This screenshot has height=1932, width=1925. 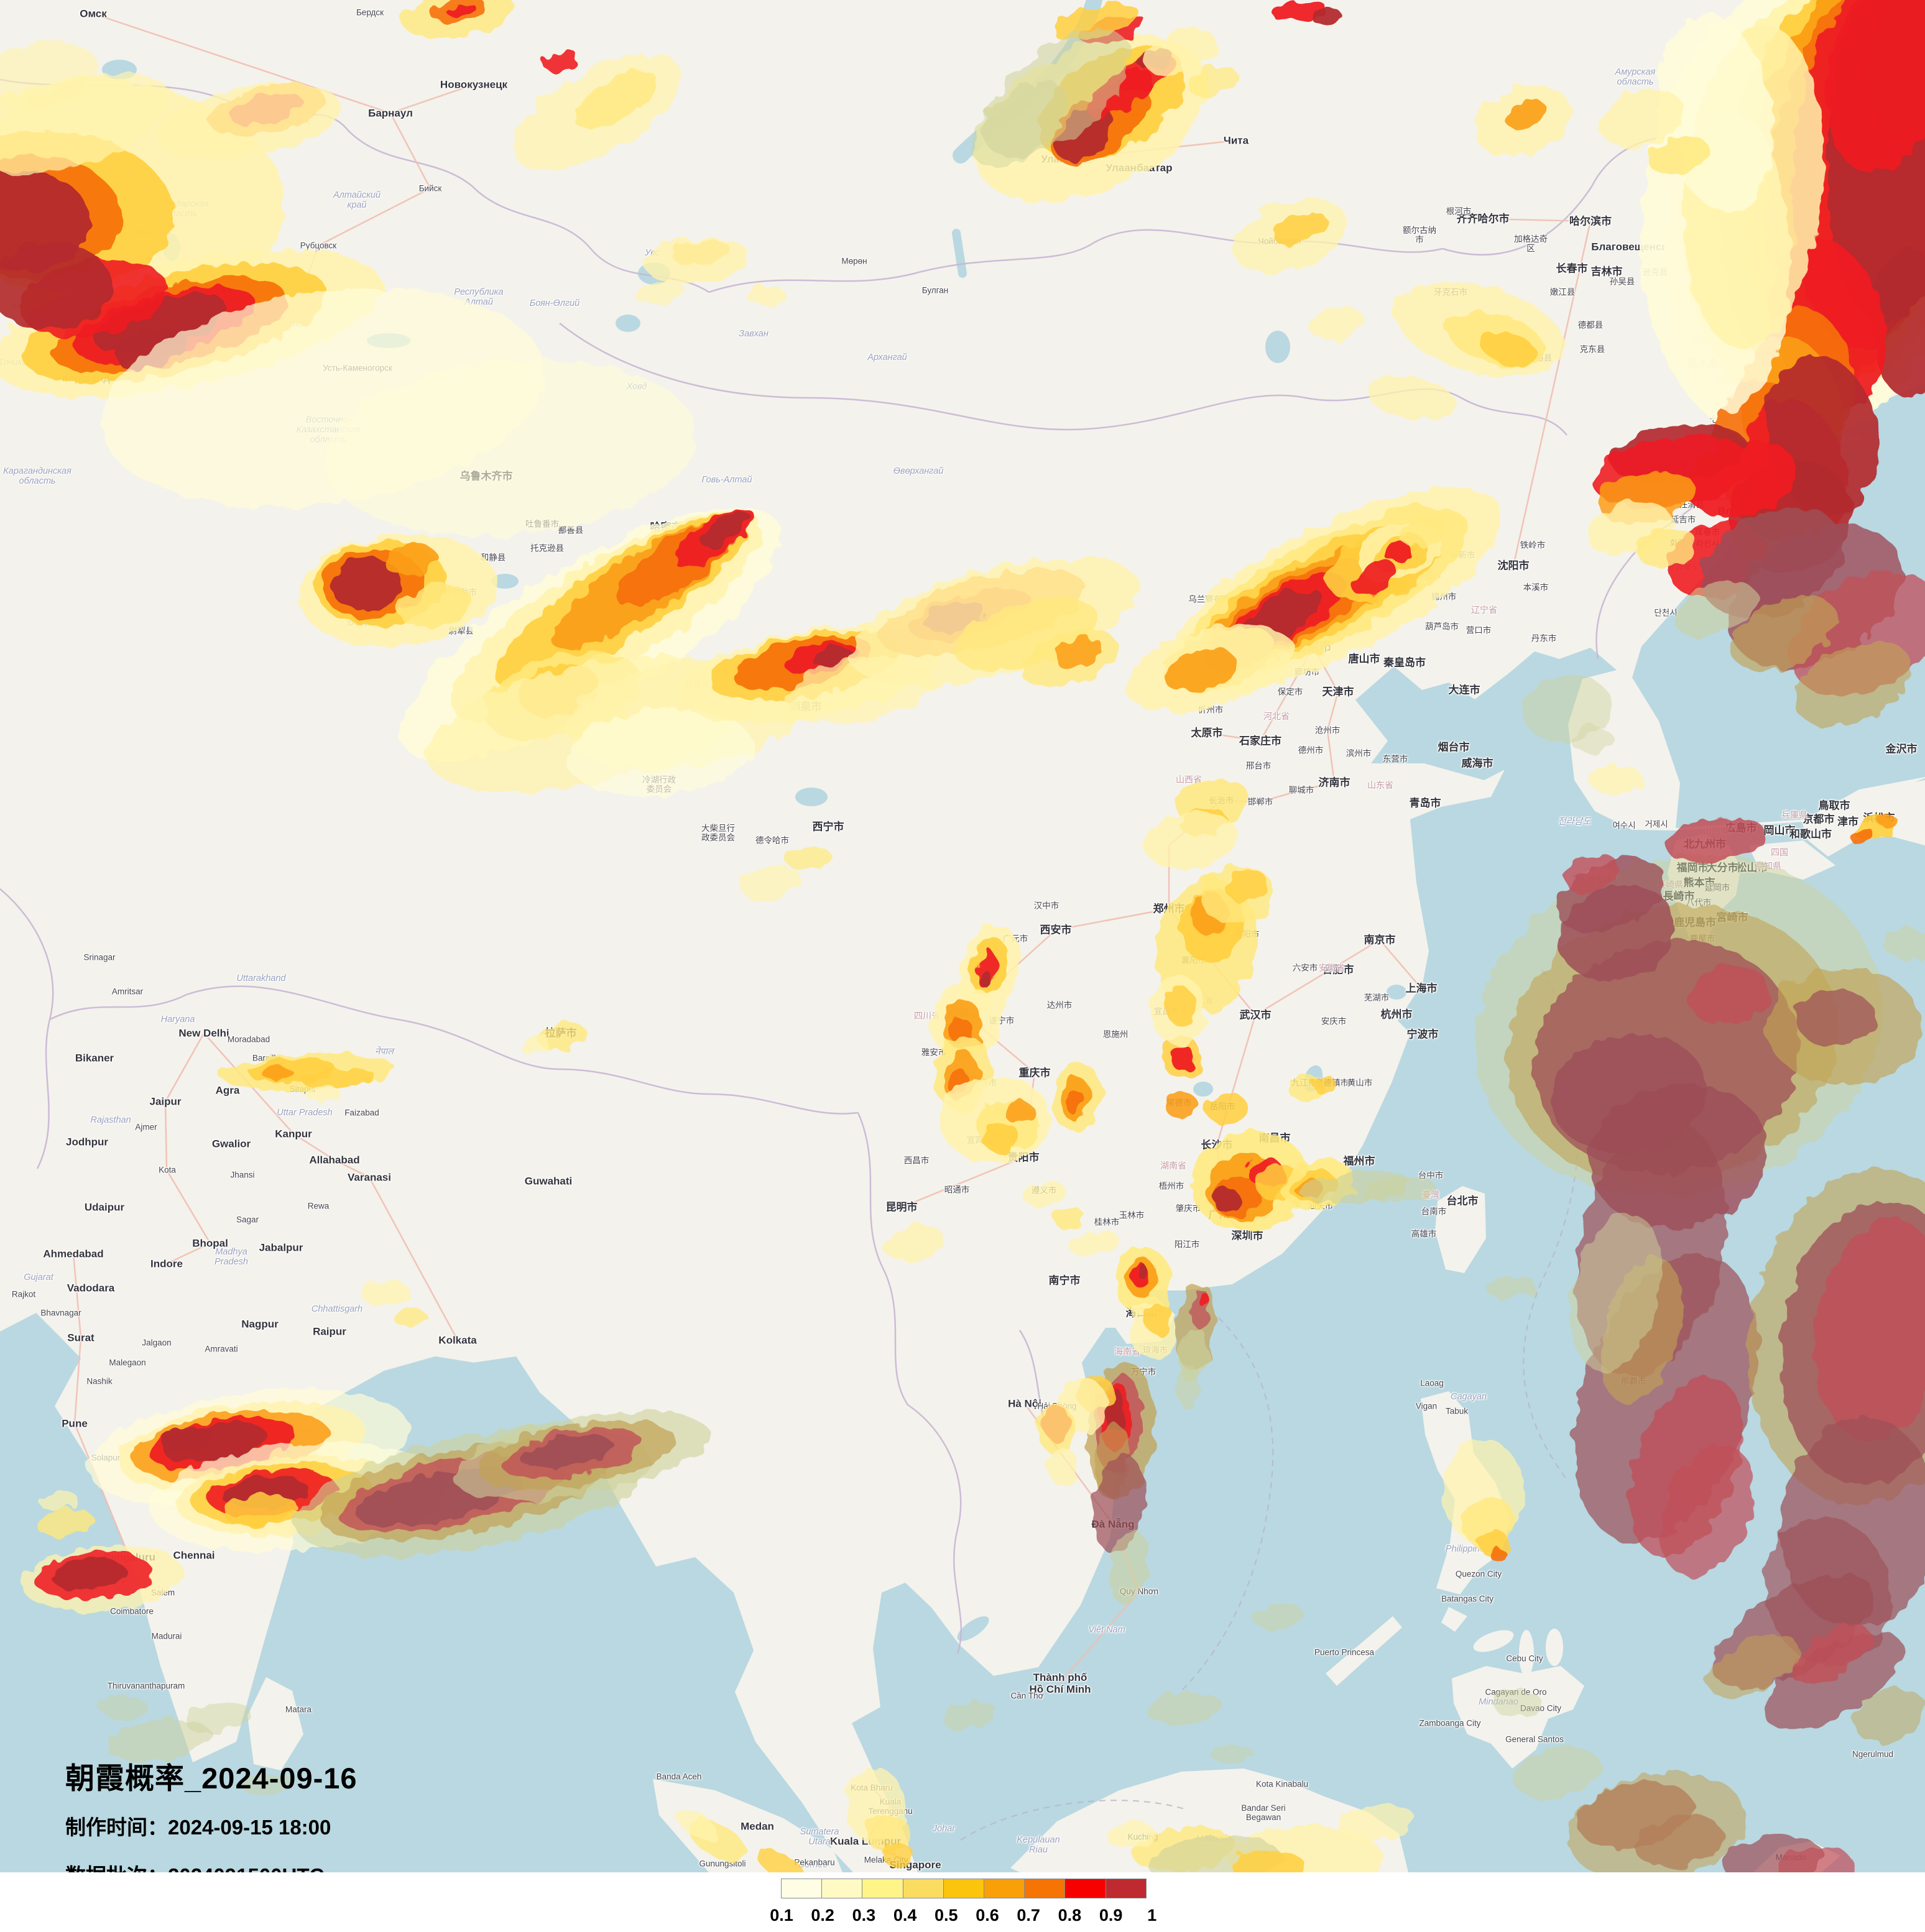 I want to click on map-label: 铁岭市, so click(x=1533, y=545).